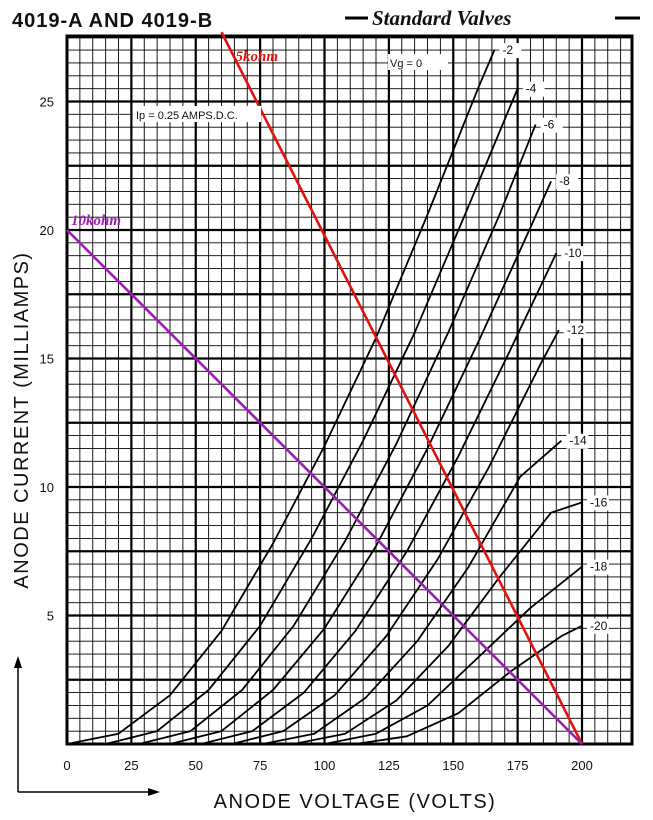  I want to click on curve-label-vg-10: -10, so click(573, 253).